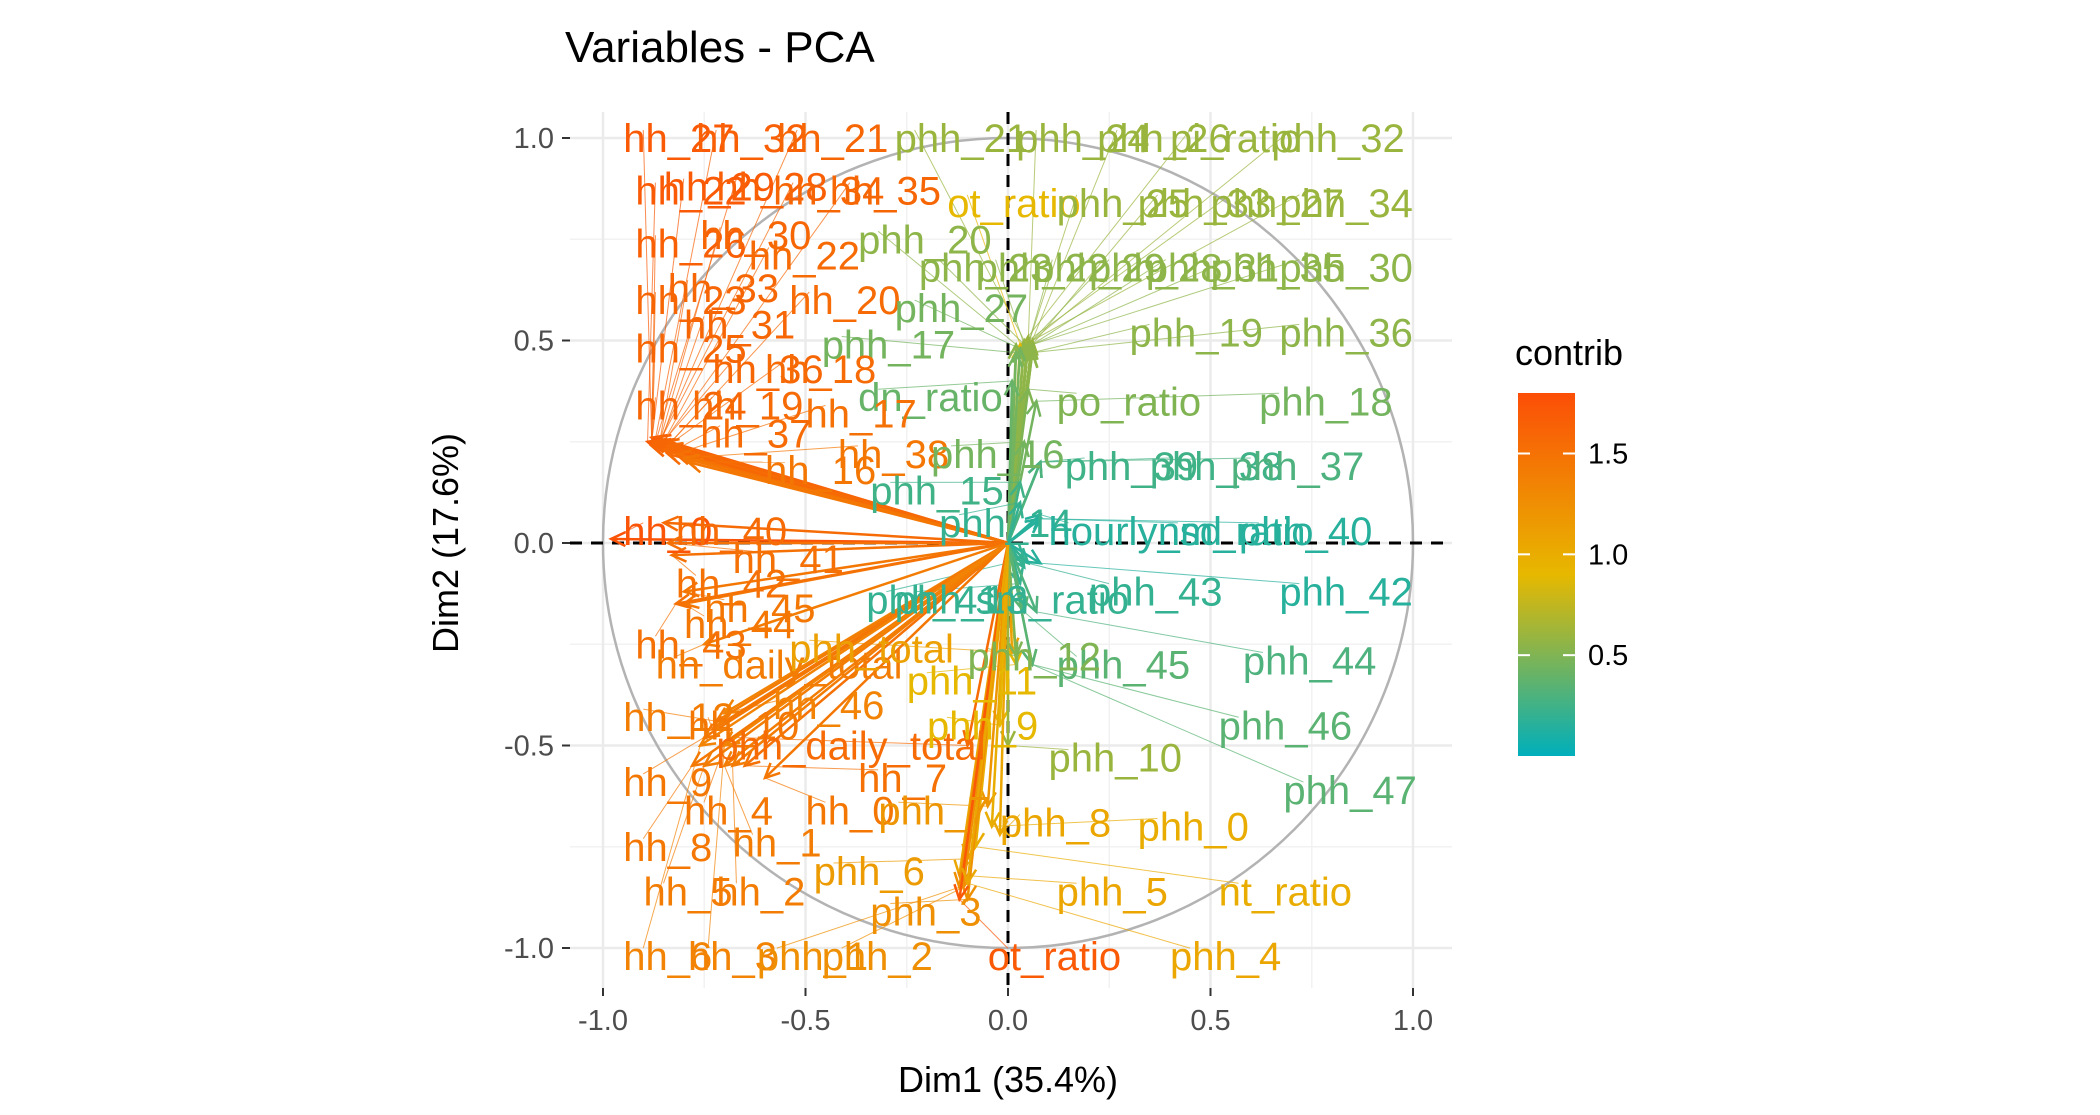 Image resolution: width=2100 pixels, height=1115 pixels. Describe the element at coordinates (812, 957) in the screenshot. I see `variable-label-phh_1: phh_1` at that location.